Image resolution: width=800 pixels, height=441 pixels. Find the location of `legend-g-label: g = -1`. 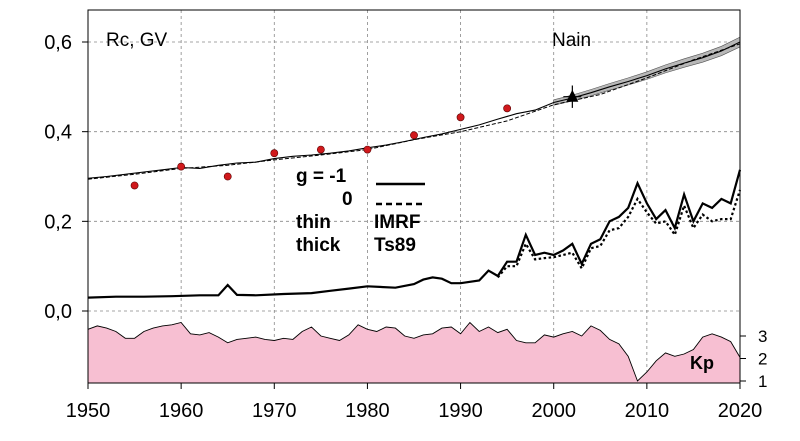

legend-g-label: g = -1 is located at coordinates (321, 176).